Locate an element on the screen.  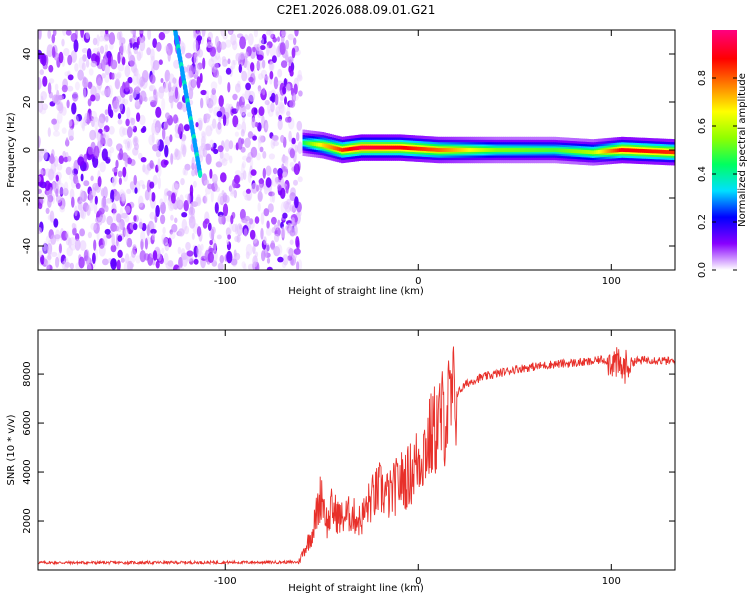
snr-ylabel: SNR (10 * v/v) is located at coordinates (11, 449).